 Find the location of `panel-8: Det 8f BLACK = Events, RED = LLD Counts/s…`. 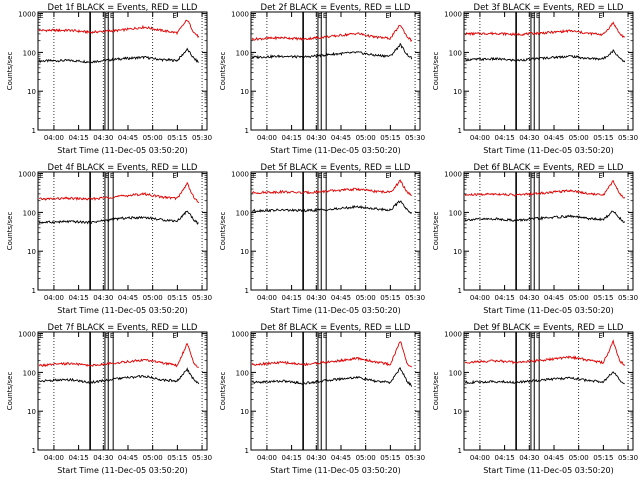

panel-8: Det 8f BLACK = Events, RED = LLD Counts/s… is located at coordinates (322, 399).